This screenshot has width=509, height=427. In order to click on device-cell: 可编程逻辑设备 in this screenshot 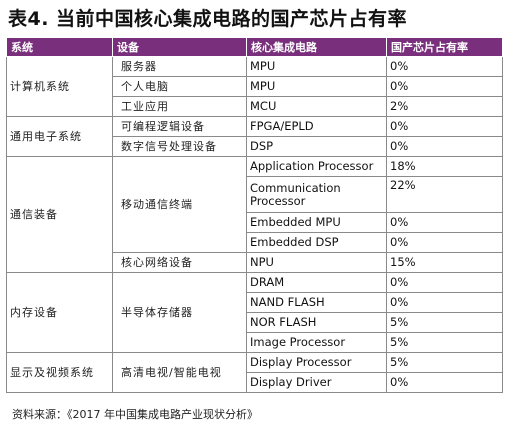, I will do `click(179, 126)`.